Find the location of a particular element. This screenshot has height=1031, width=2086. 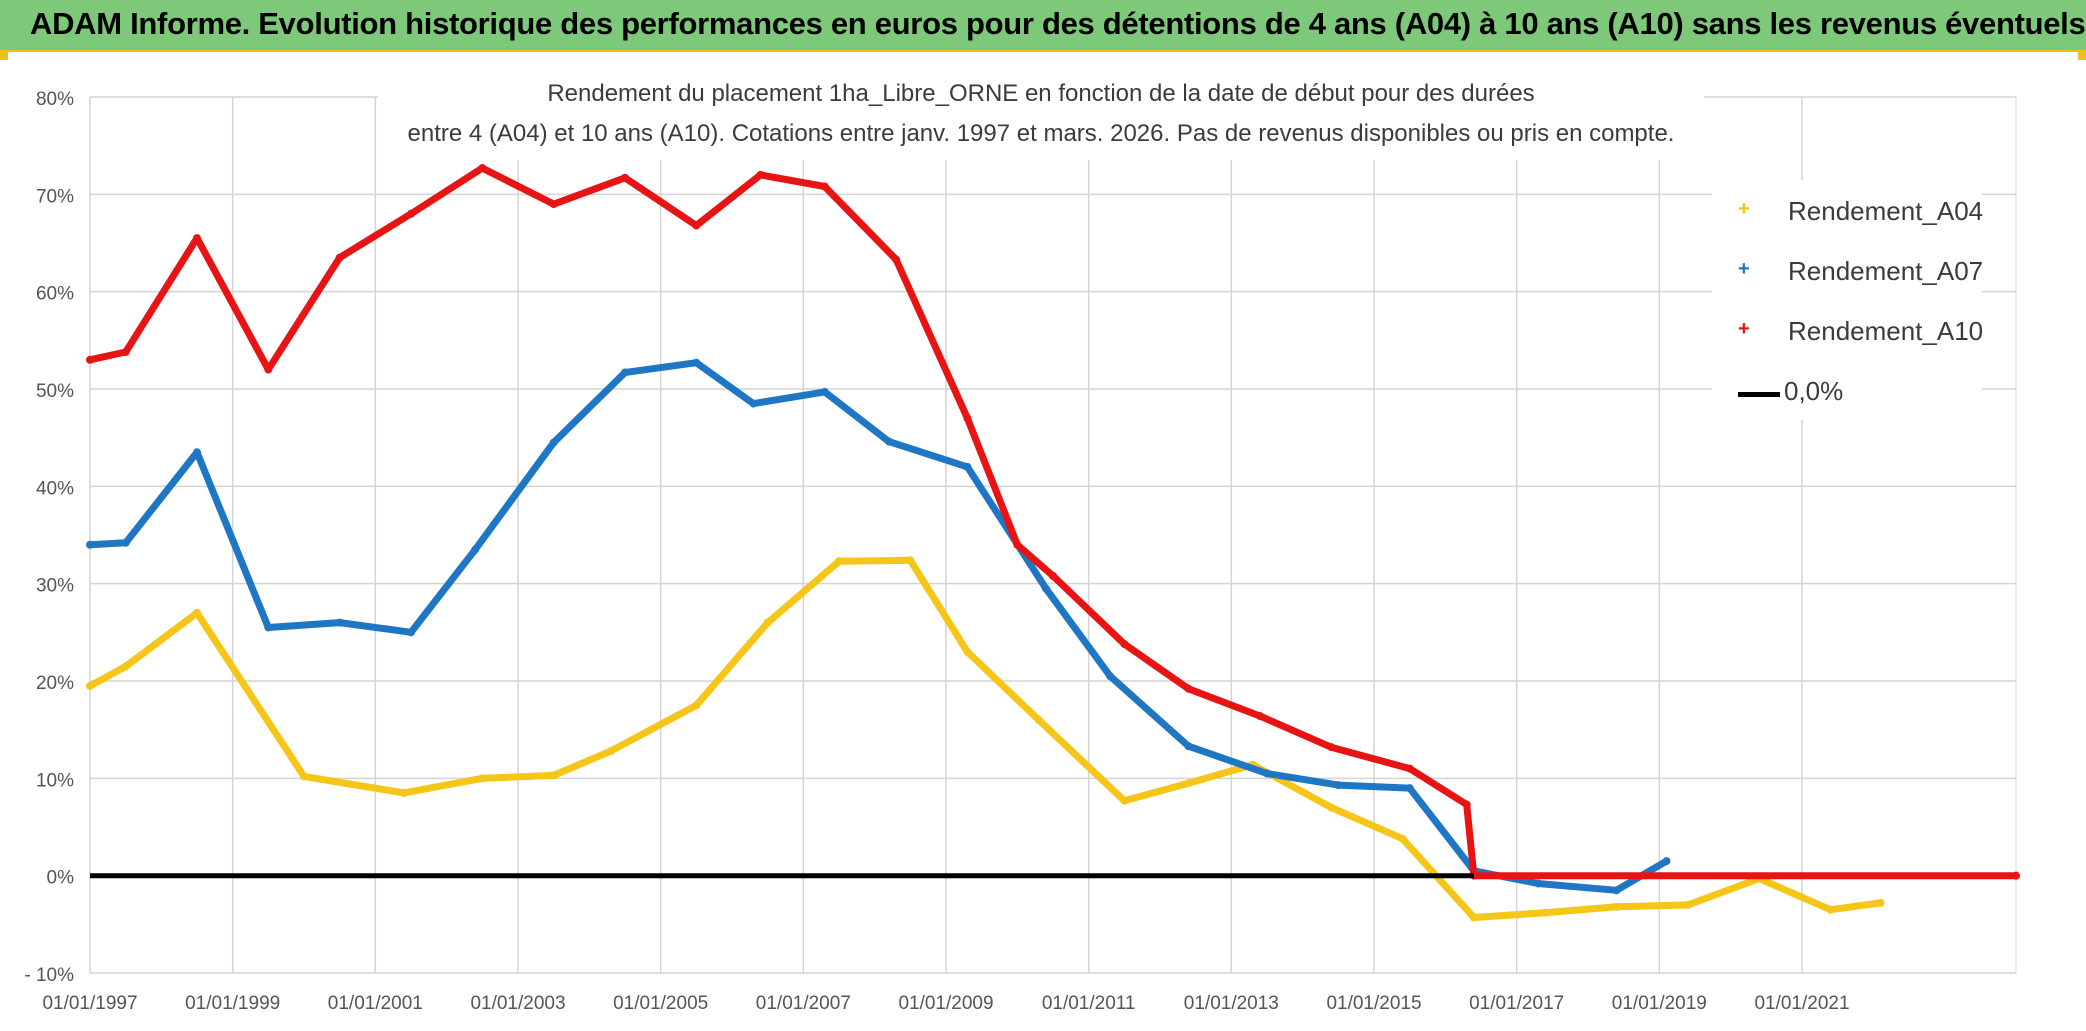

legend-label-a04: Rendement_A04 is located at coordinates (1886, 211).